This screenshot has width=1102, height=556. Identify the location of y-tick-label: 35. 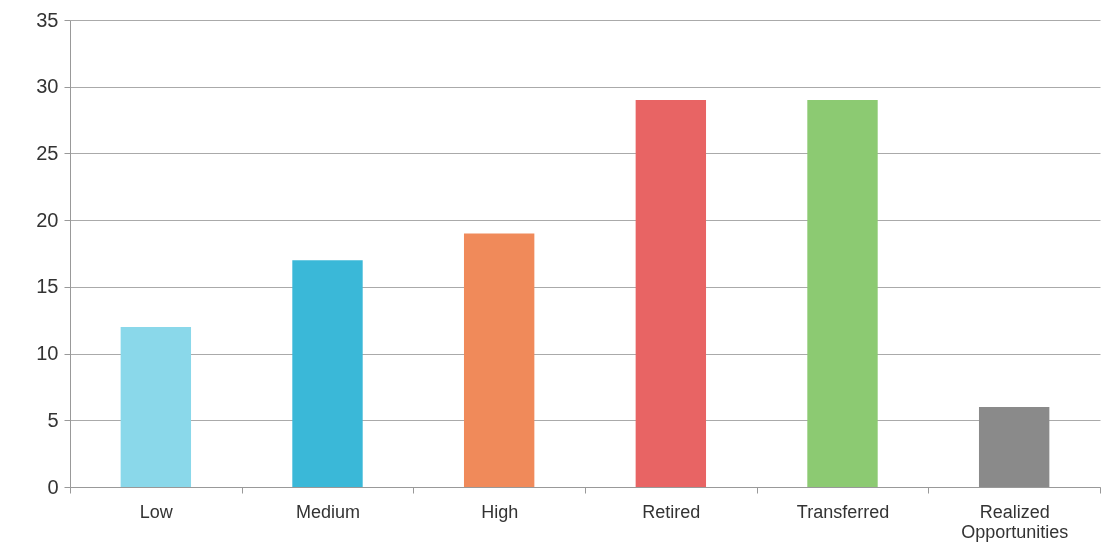
(47, 19).